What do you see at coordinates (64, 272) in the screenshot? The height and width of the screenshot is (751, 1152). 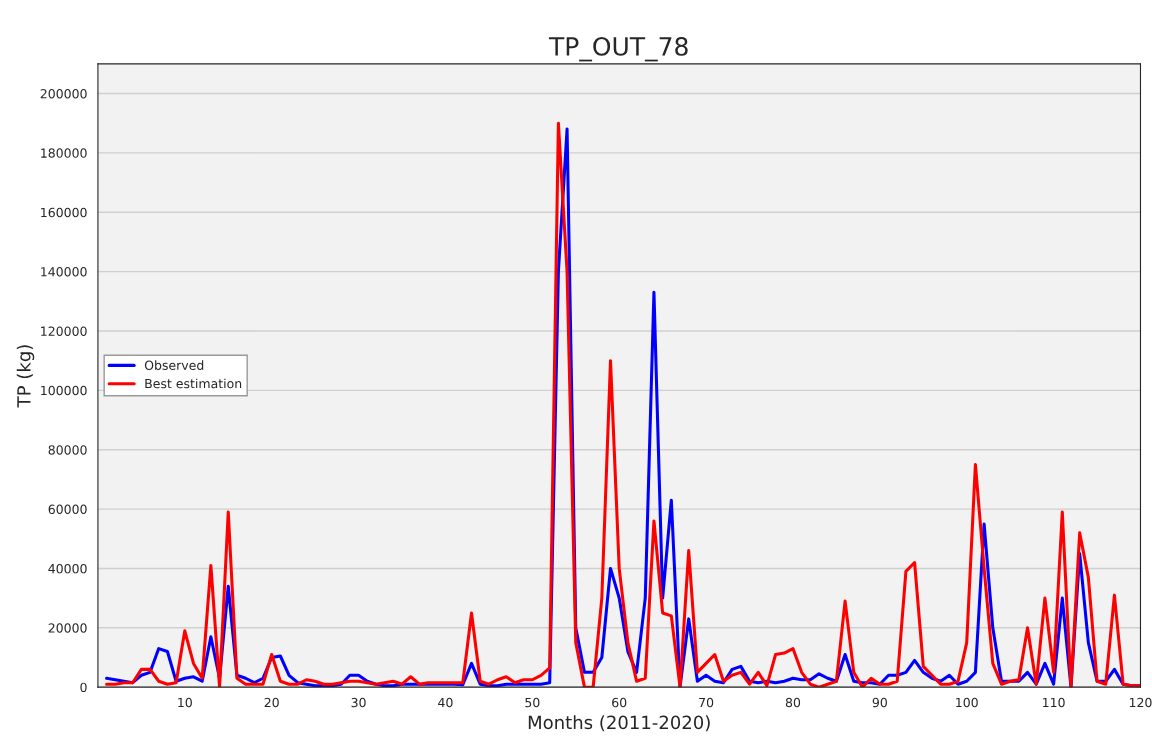 I see `y-tick-label: 140000` at bounding box center [64, 272].